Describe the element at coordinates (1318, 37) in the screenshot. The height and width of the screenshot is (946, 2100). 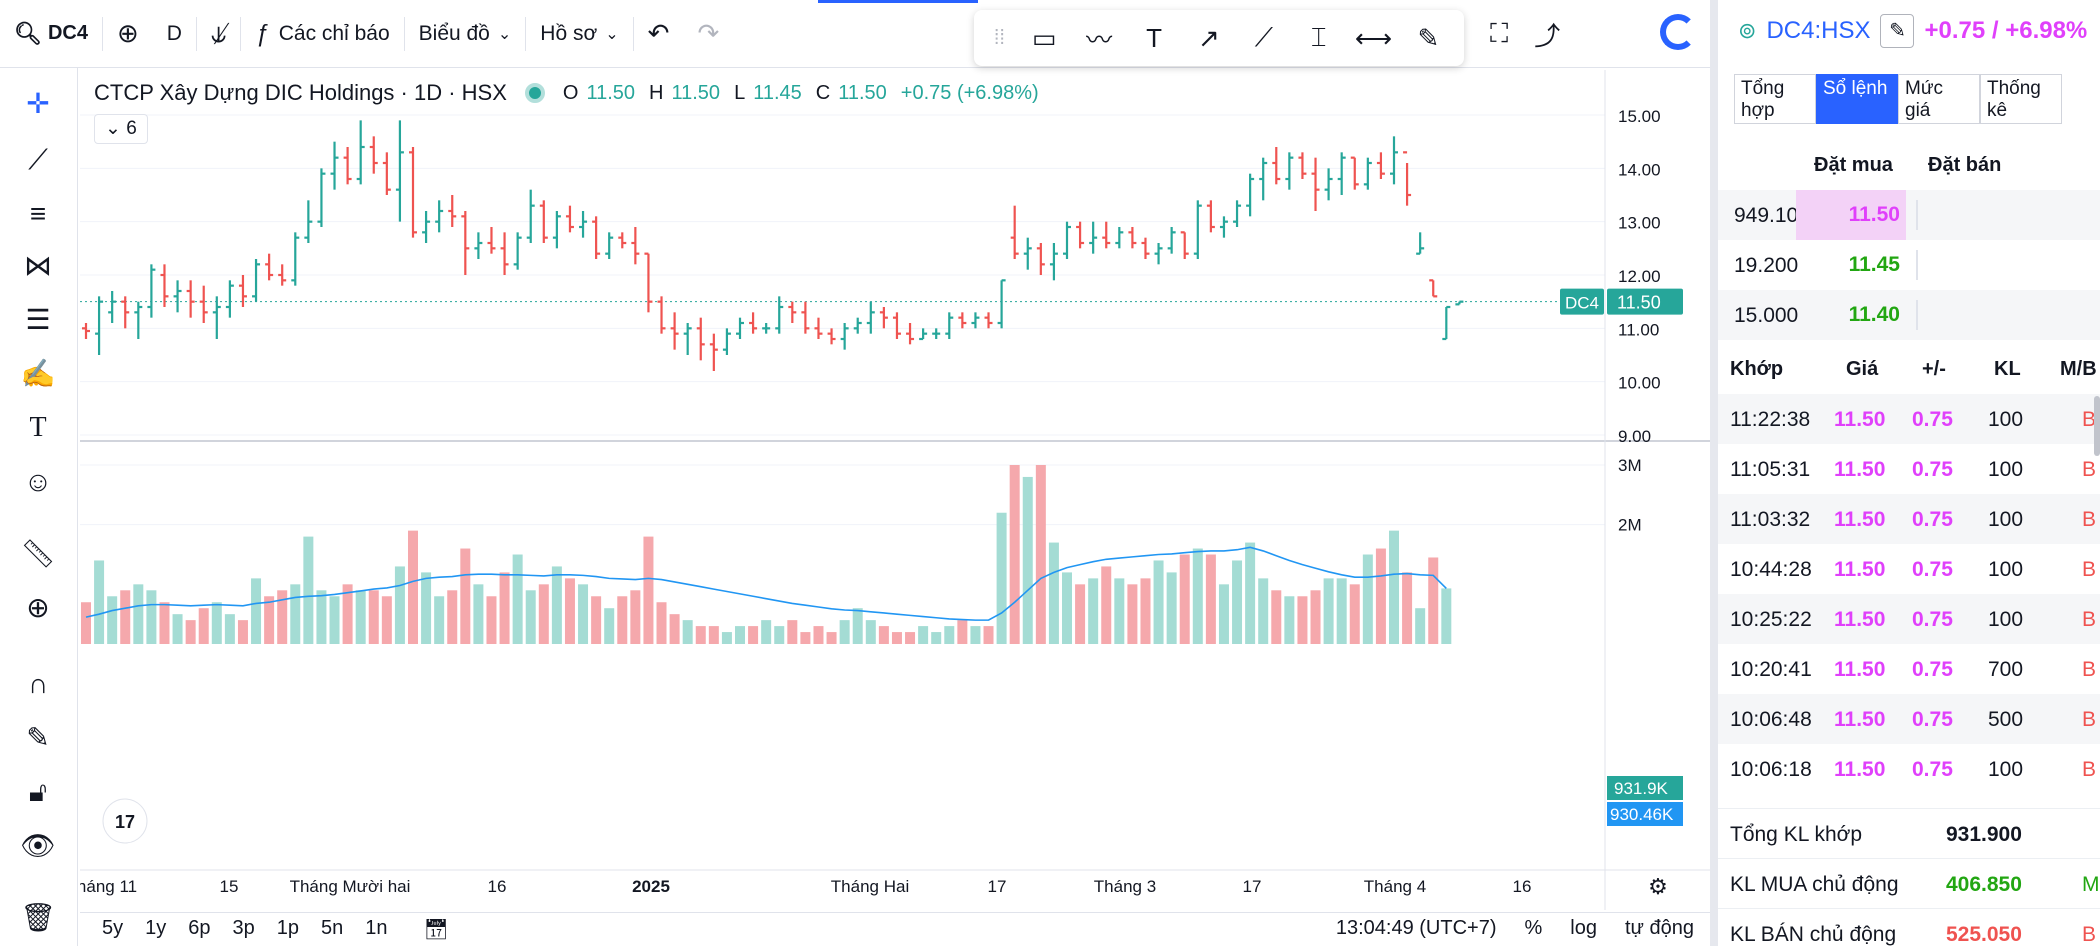
I see `price-range-icon: ⌶` at that location.